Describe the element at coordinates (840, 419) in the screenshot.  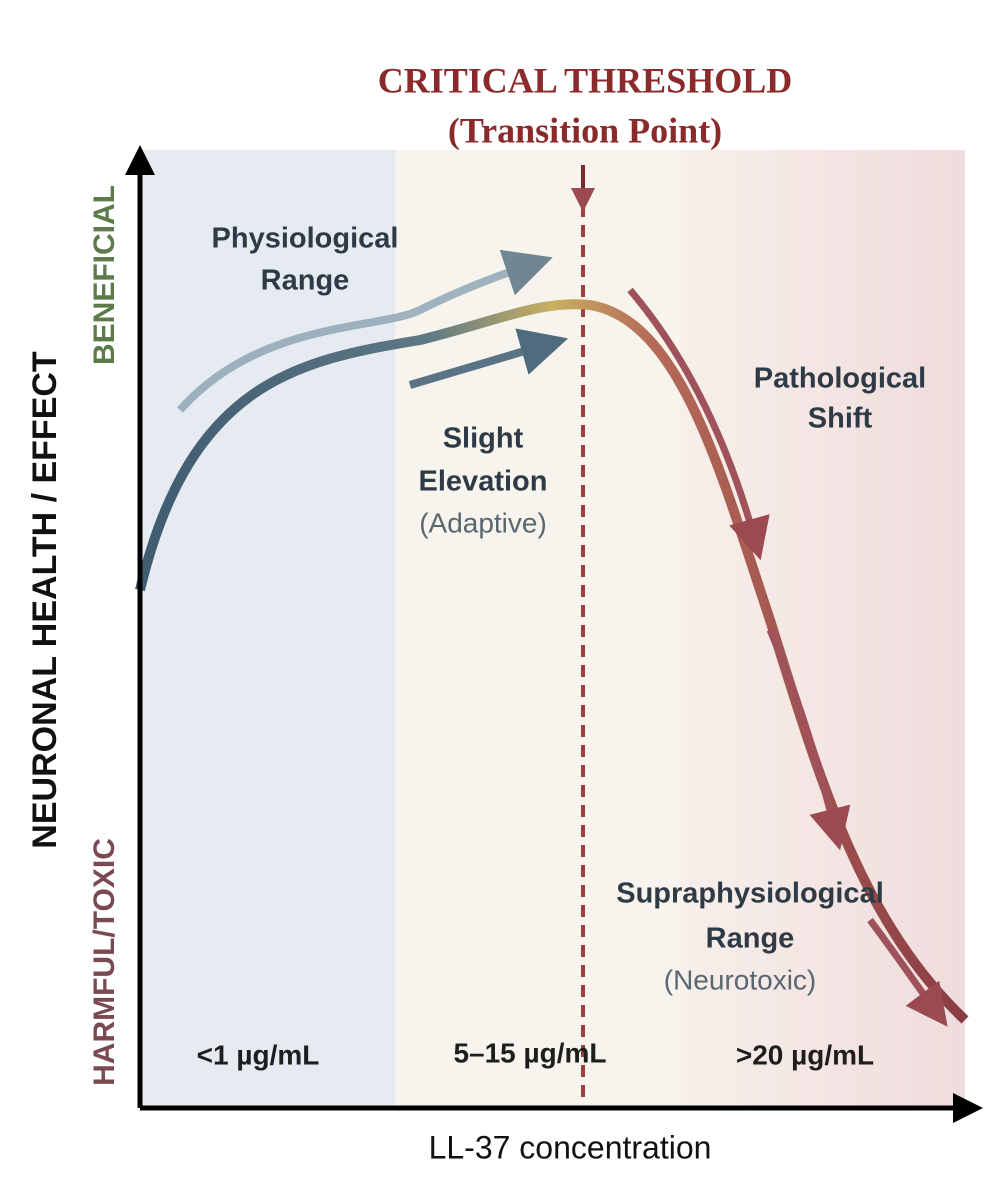
I see `annotation: Shift` at that location.